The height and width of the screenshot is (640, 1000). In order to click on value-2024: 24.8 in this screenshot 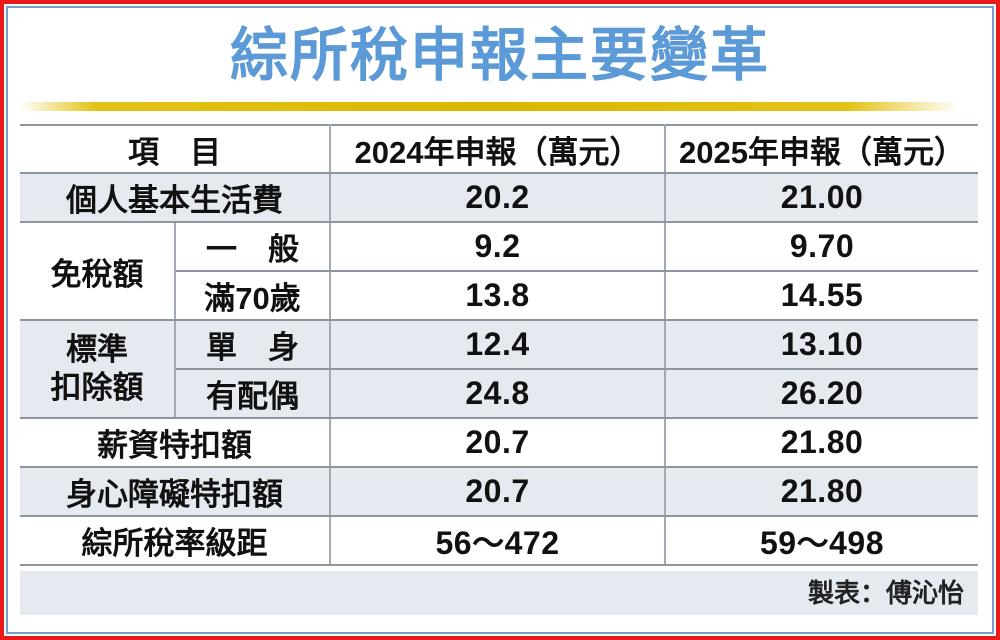, I will do `click(497, 393)`.